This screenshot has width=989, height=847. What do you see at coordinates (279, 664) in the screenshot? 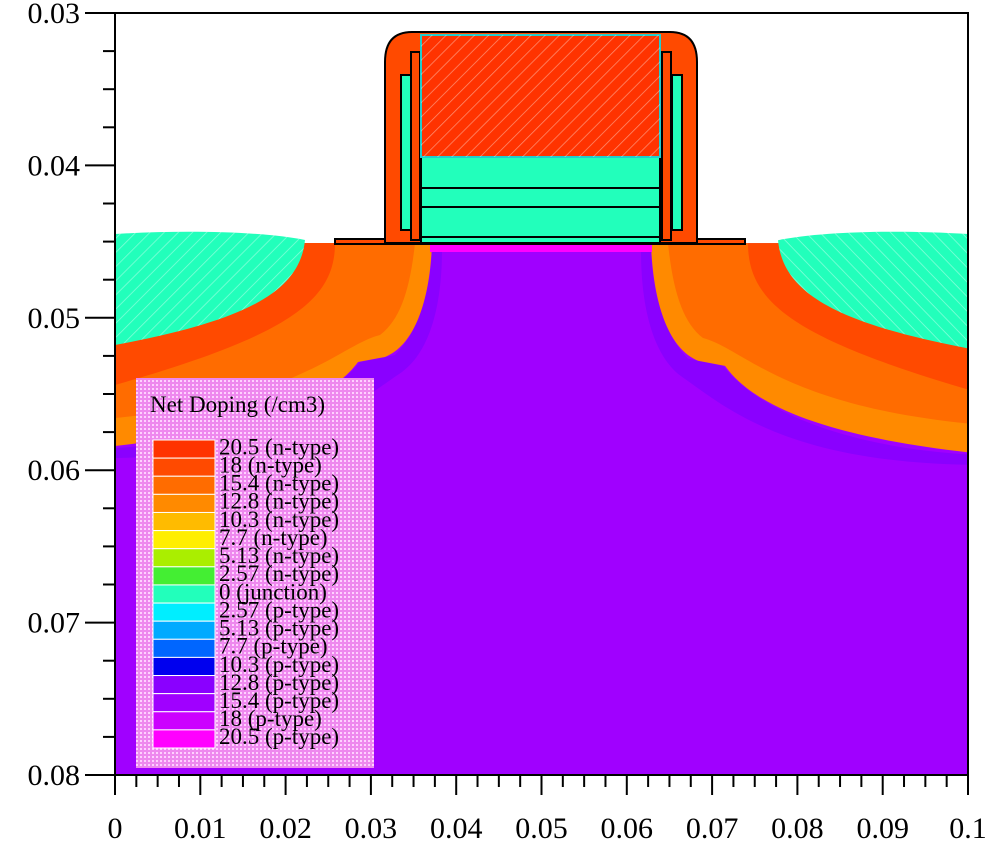
I see `legend-label: 10.3 (p-type)` at bounding box center [279, 664].